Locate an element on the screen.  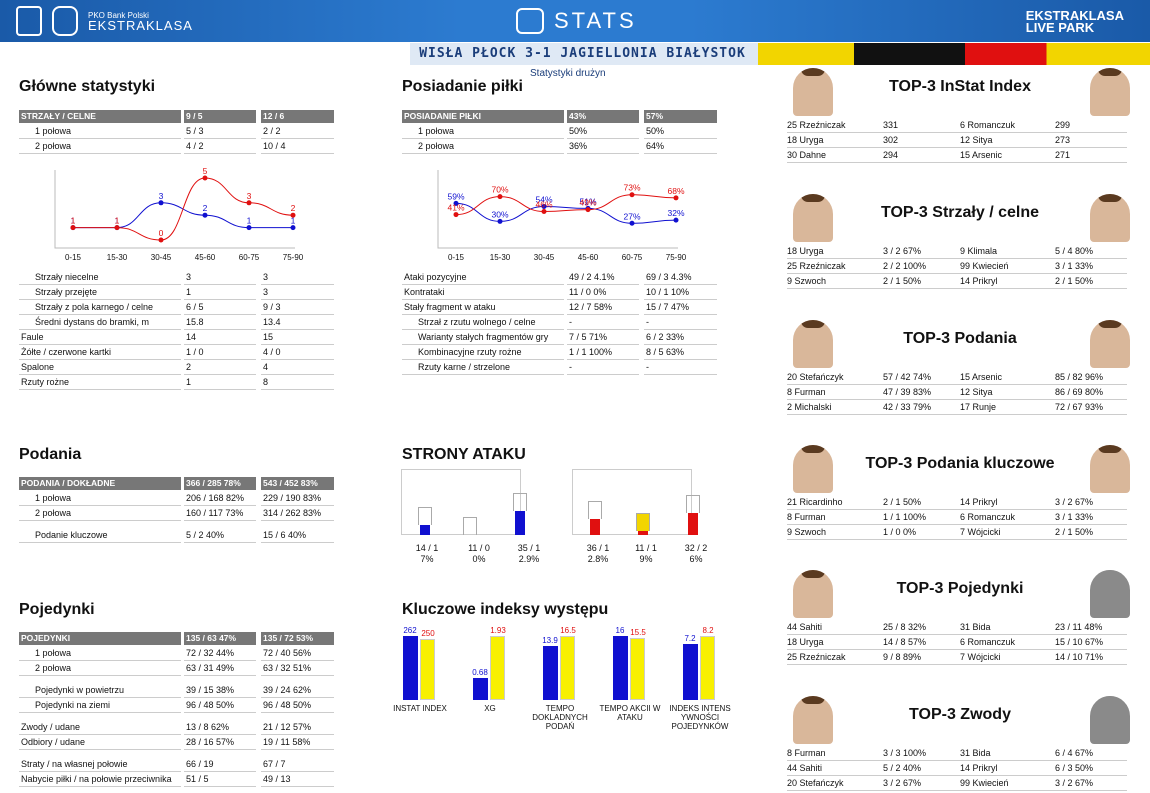
home-attack-pitch is located at coordinates (461, 502).